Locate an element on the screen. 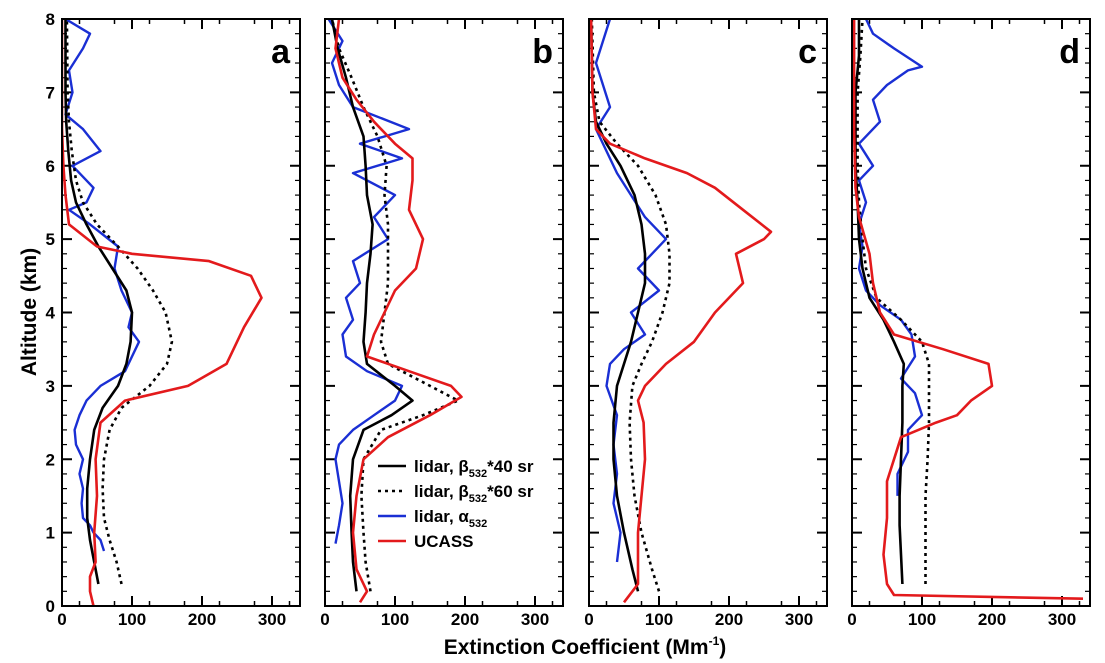 This screenshot has height=663, width=1105. y-axis-label: Altitude (km) is located at coordinates (29, 312).